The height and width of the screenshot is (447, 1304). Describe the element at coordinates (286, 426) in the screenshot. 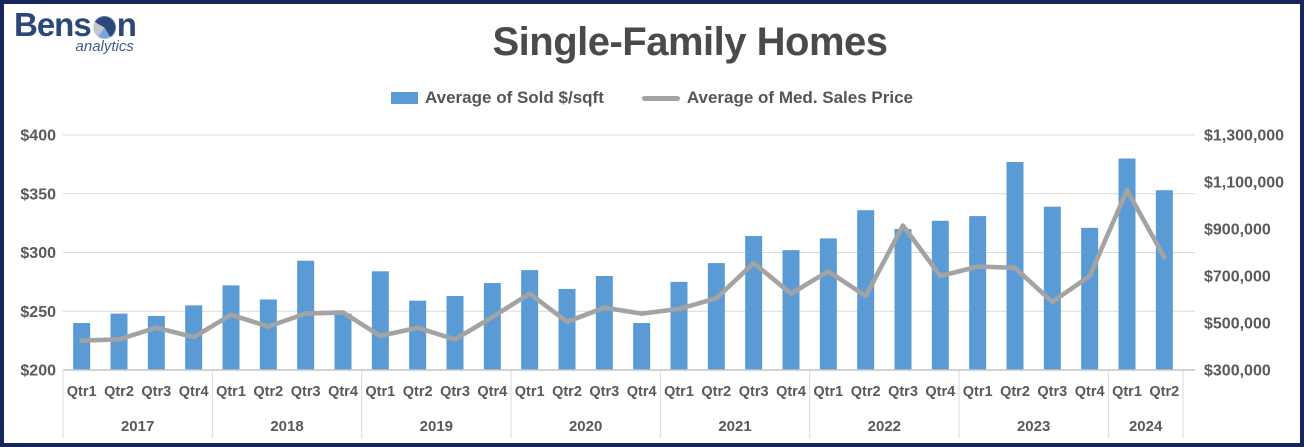

I see `year-label: 2018` at that location.